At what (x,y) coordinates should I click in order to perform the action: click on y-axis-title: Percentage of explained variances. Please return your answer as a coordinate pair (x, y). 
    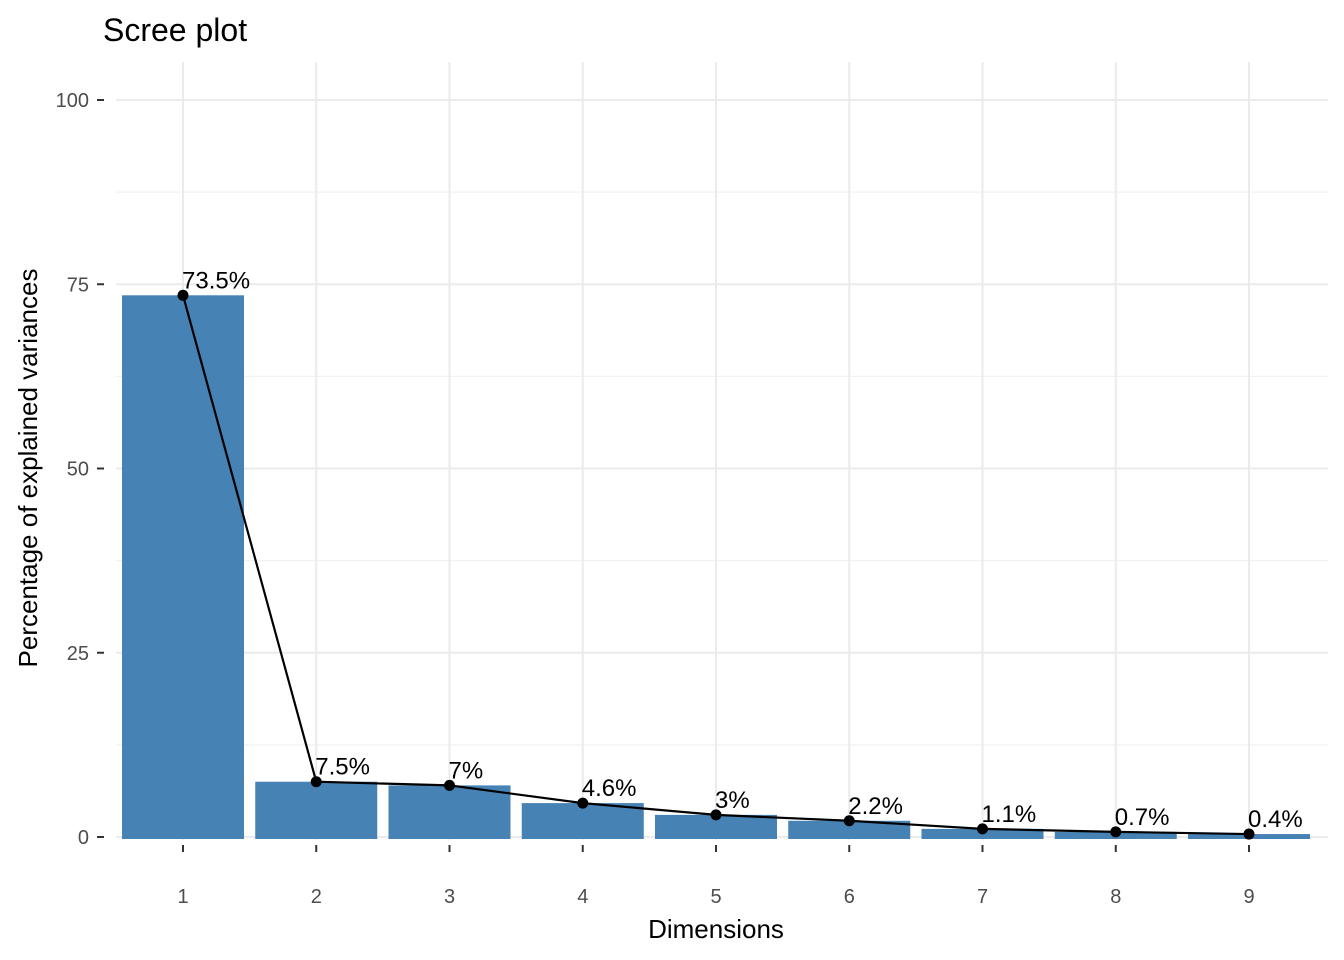
    Looking at the image, I should click on (28, 468).